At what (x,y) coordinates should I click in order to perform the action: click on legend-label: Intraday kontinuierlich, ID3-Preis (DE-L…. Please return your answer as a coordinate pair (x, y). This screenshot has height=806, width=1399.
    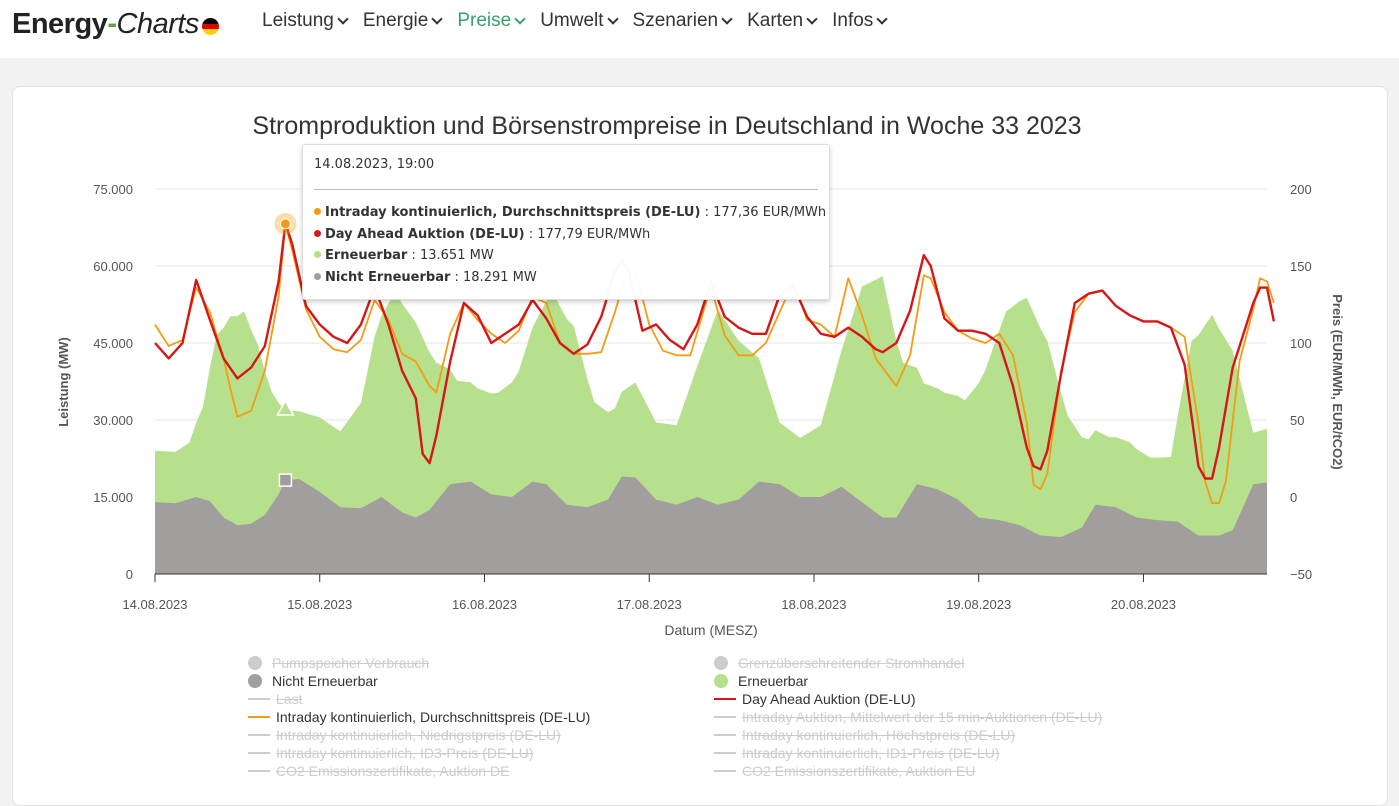
    Looking at the image, I should click on (405, 753).